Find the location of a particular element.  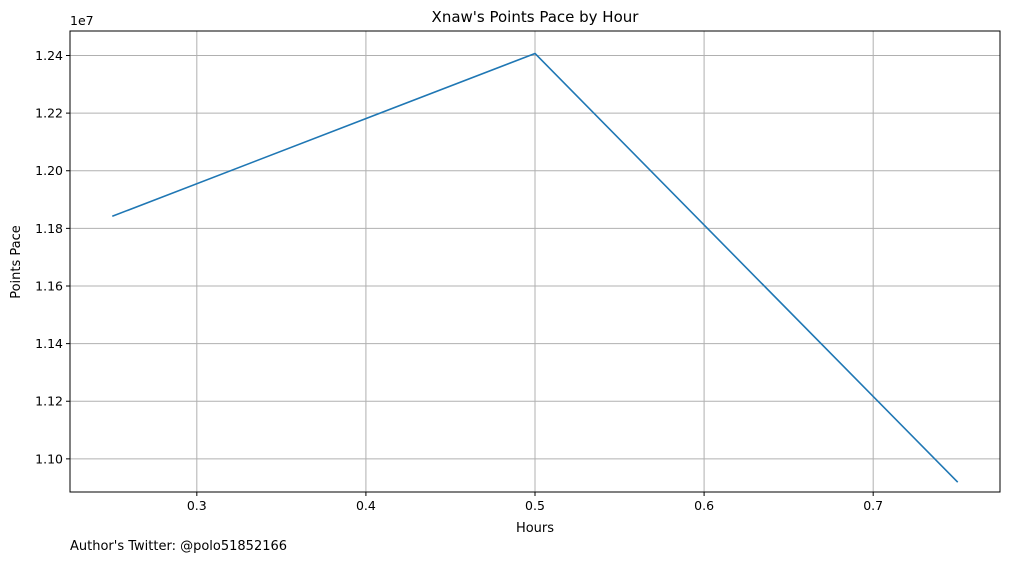

y-tick-label: 1.10 is located at coordinates (49, 458).